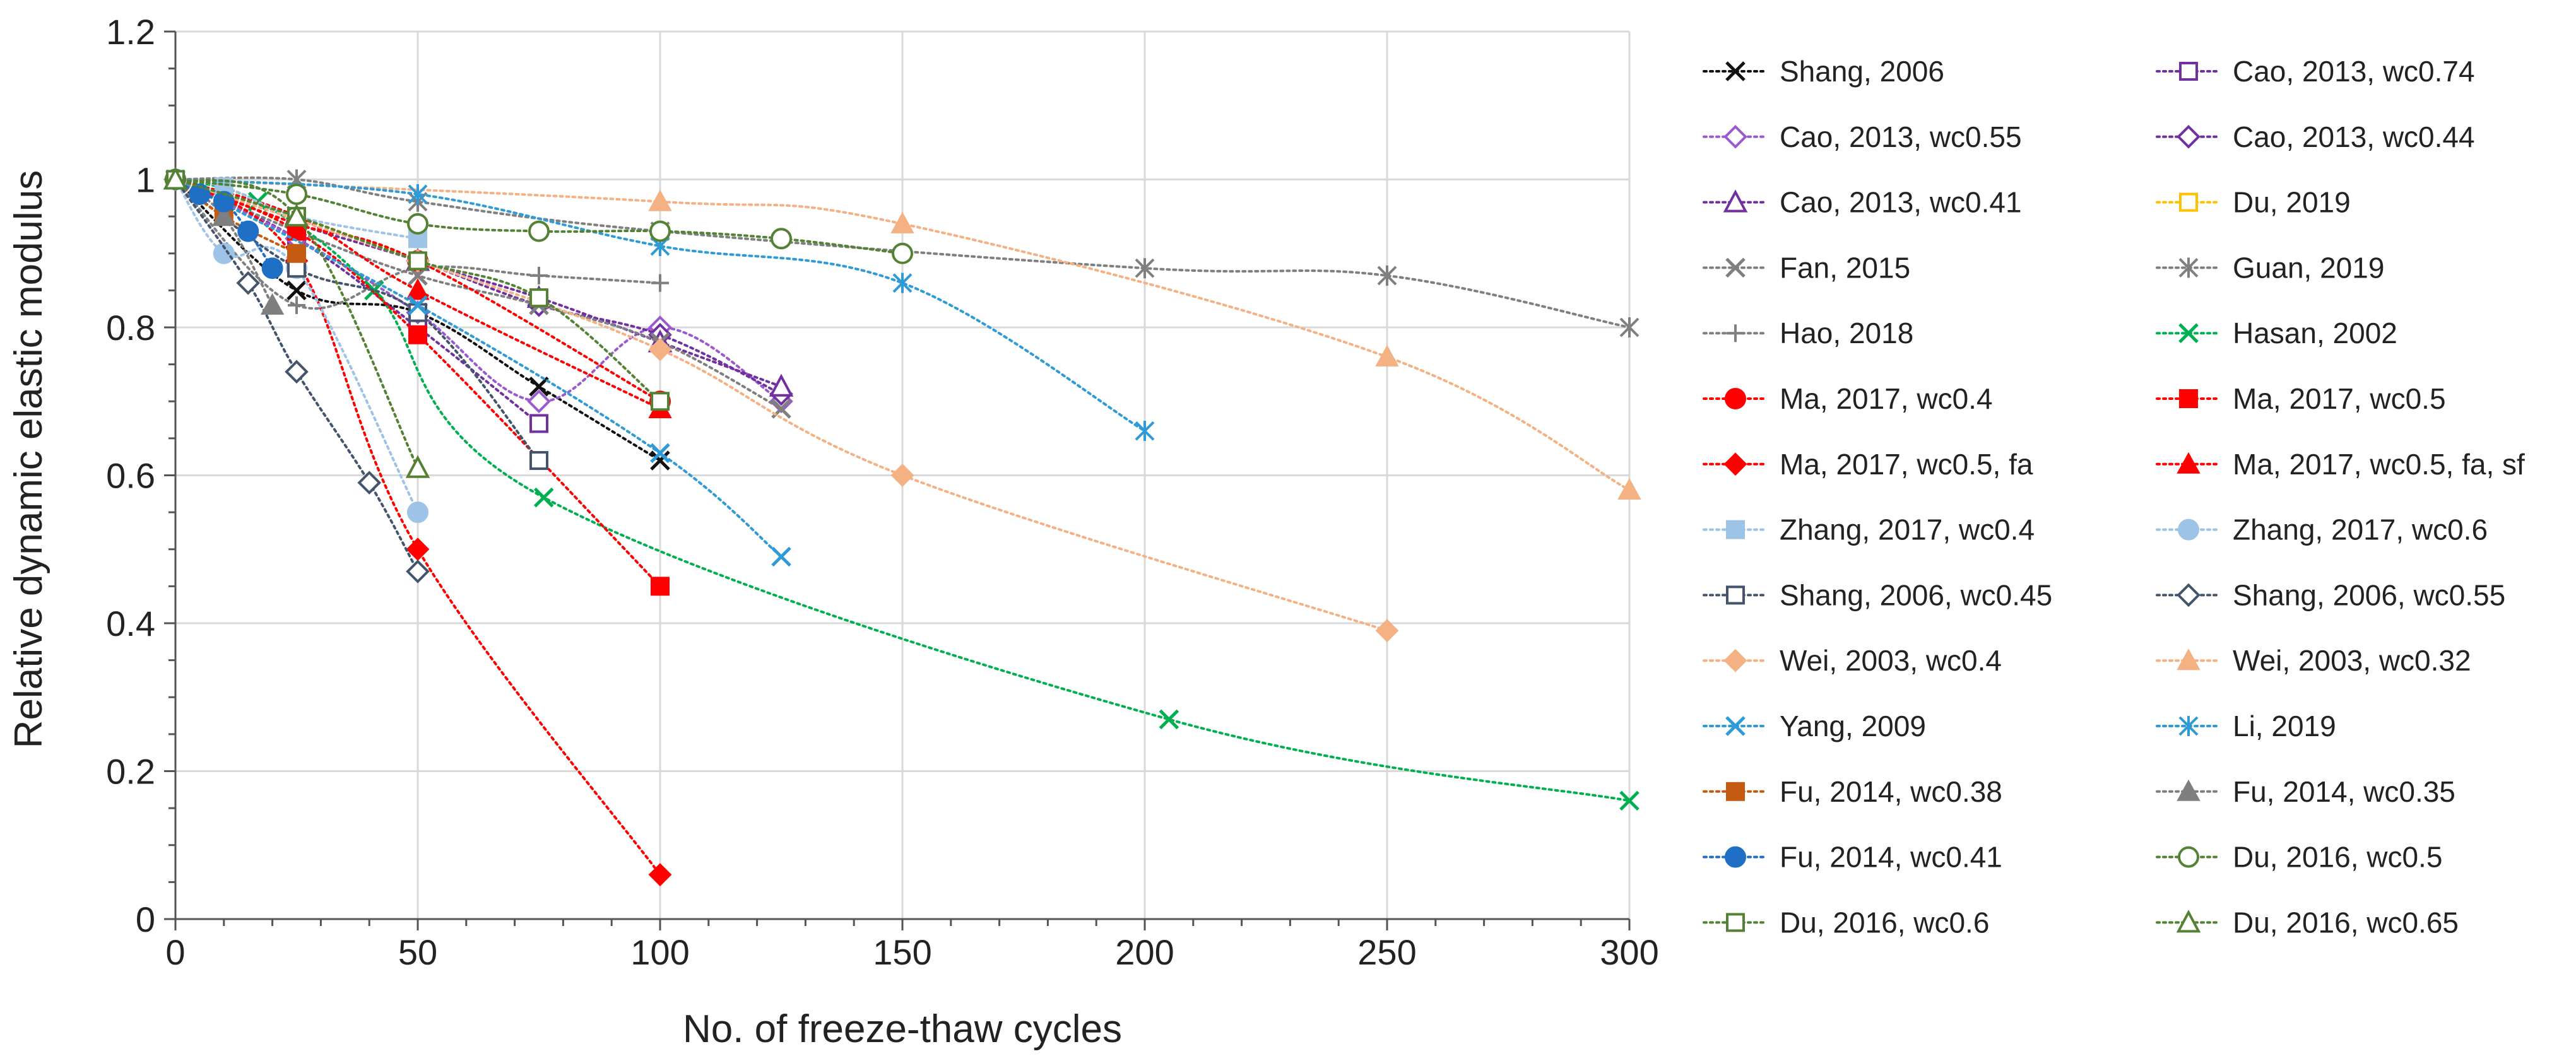 Image resolution: width=2576 pixels, height=1061 pixels. I want to click on legend-label: Du, 2016, wc0.5, so click(2337, 858).